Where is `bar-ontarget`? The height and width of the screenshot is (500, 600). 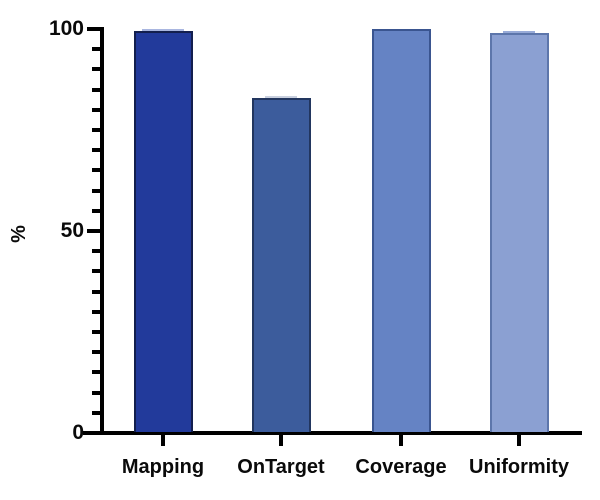 bar-ontarget is located at coordinates (281, 264).